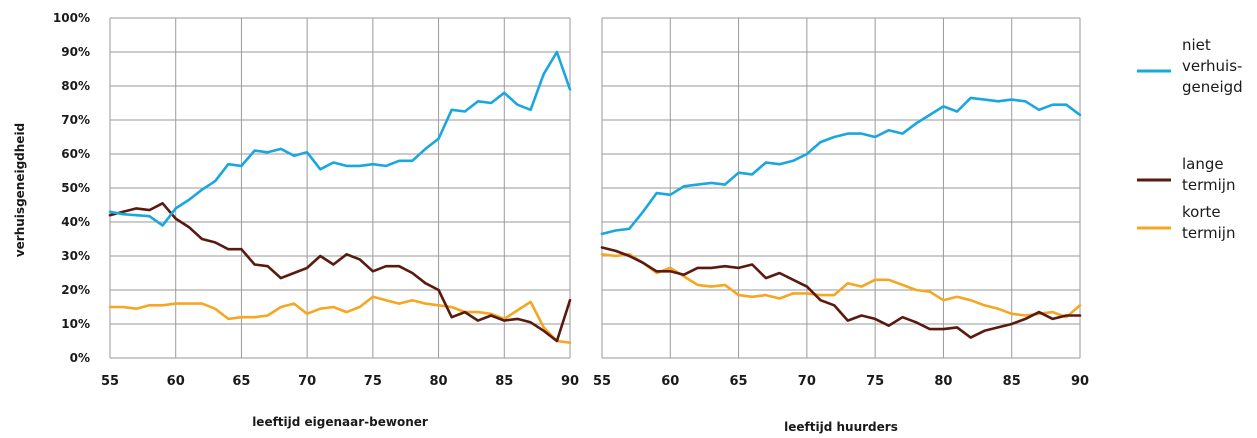 This screenshot has height=438, width=1257. What do you see at coordinates (340, 422) in the screenshot?
I see `x-axis-label: leeftijd eigenaar-bewoner` at bounding box center [340, 422].